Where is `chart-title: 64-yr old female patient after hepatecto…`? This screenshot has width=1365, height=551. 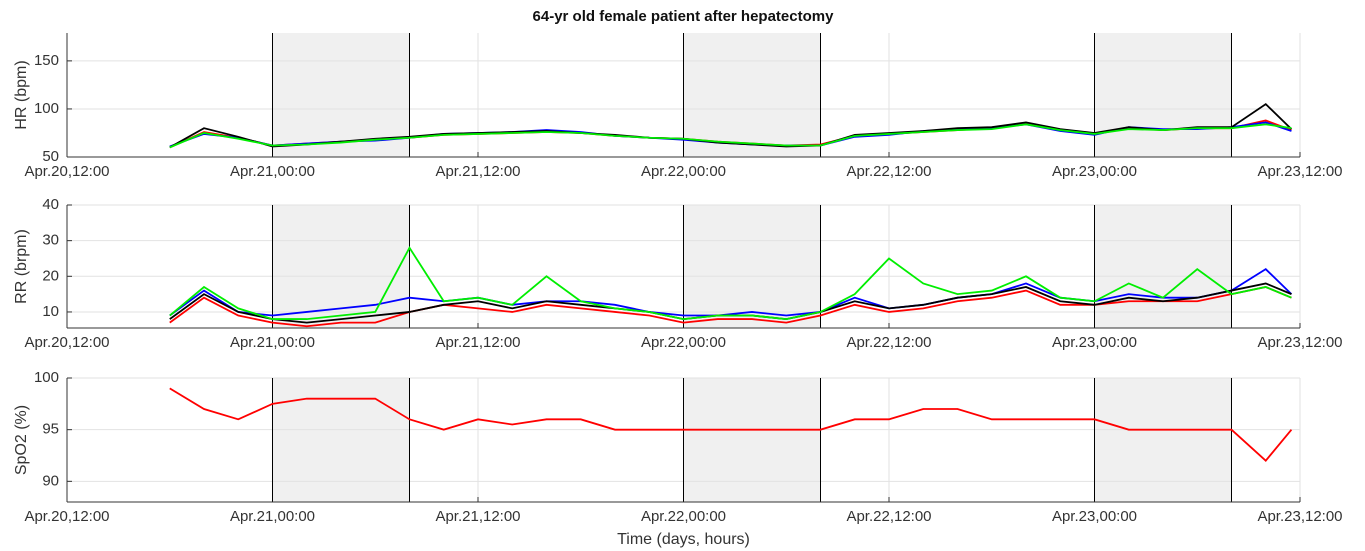
chart-title: 64-yr old female patient after hepatecto… is located at coordinates (684, 16).